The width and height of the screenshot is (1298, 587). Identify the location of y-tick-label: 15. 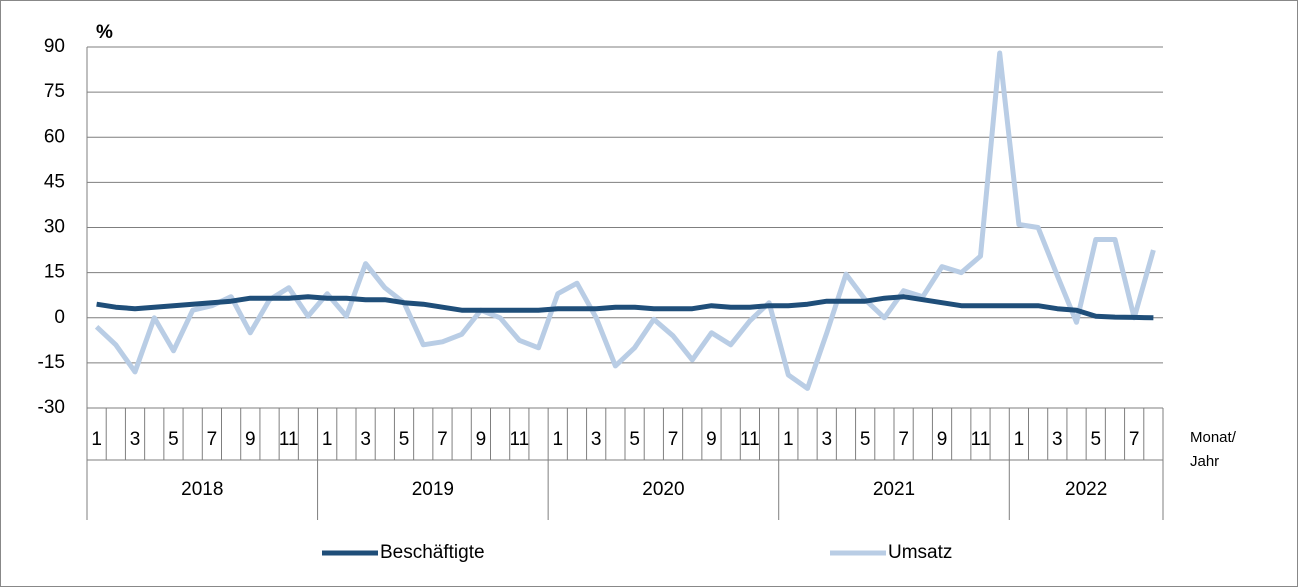
(54, 272).